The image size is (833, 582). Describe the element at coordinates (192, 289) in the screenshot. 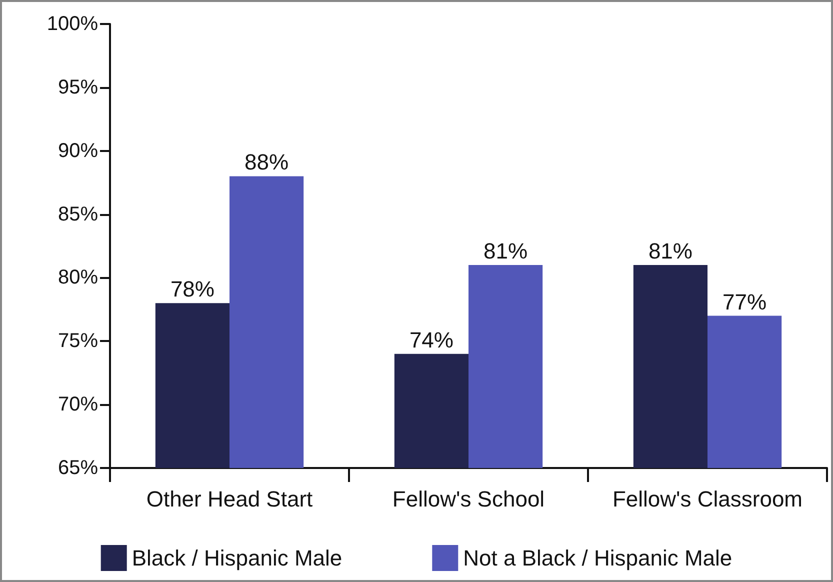

I see `data-label: 78%` at that location.